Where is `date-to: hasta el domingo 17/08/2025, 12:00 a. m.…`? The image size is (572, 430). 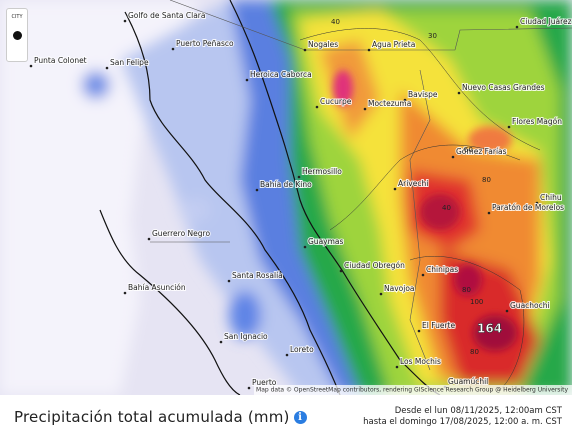
date-to: hasta el domingo 17/08/2025, 12:00 a. m.… is located at coordinates (462, 422).